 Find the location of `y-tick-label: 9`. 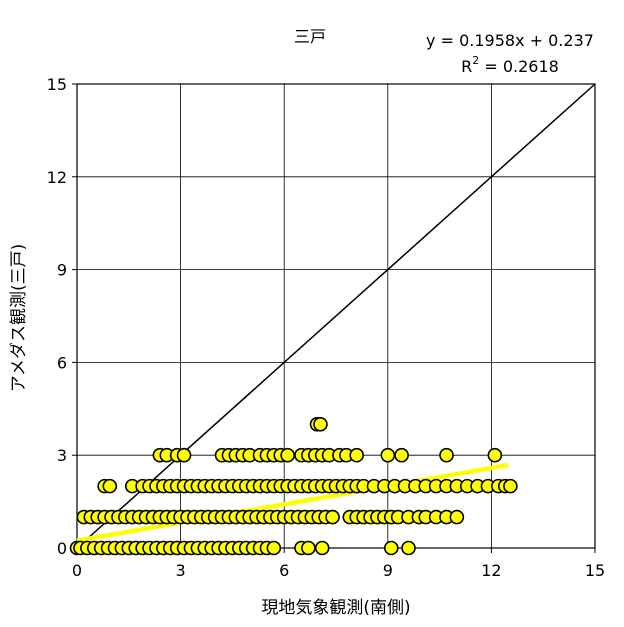

y-tick-label: 9 is located at coordinates (62, 270).